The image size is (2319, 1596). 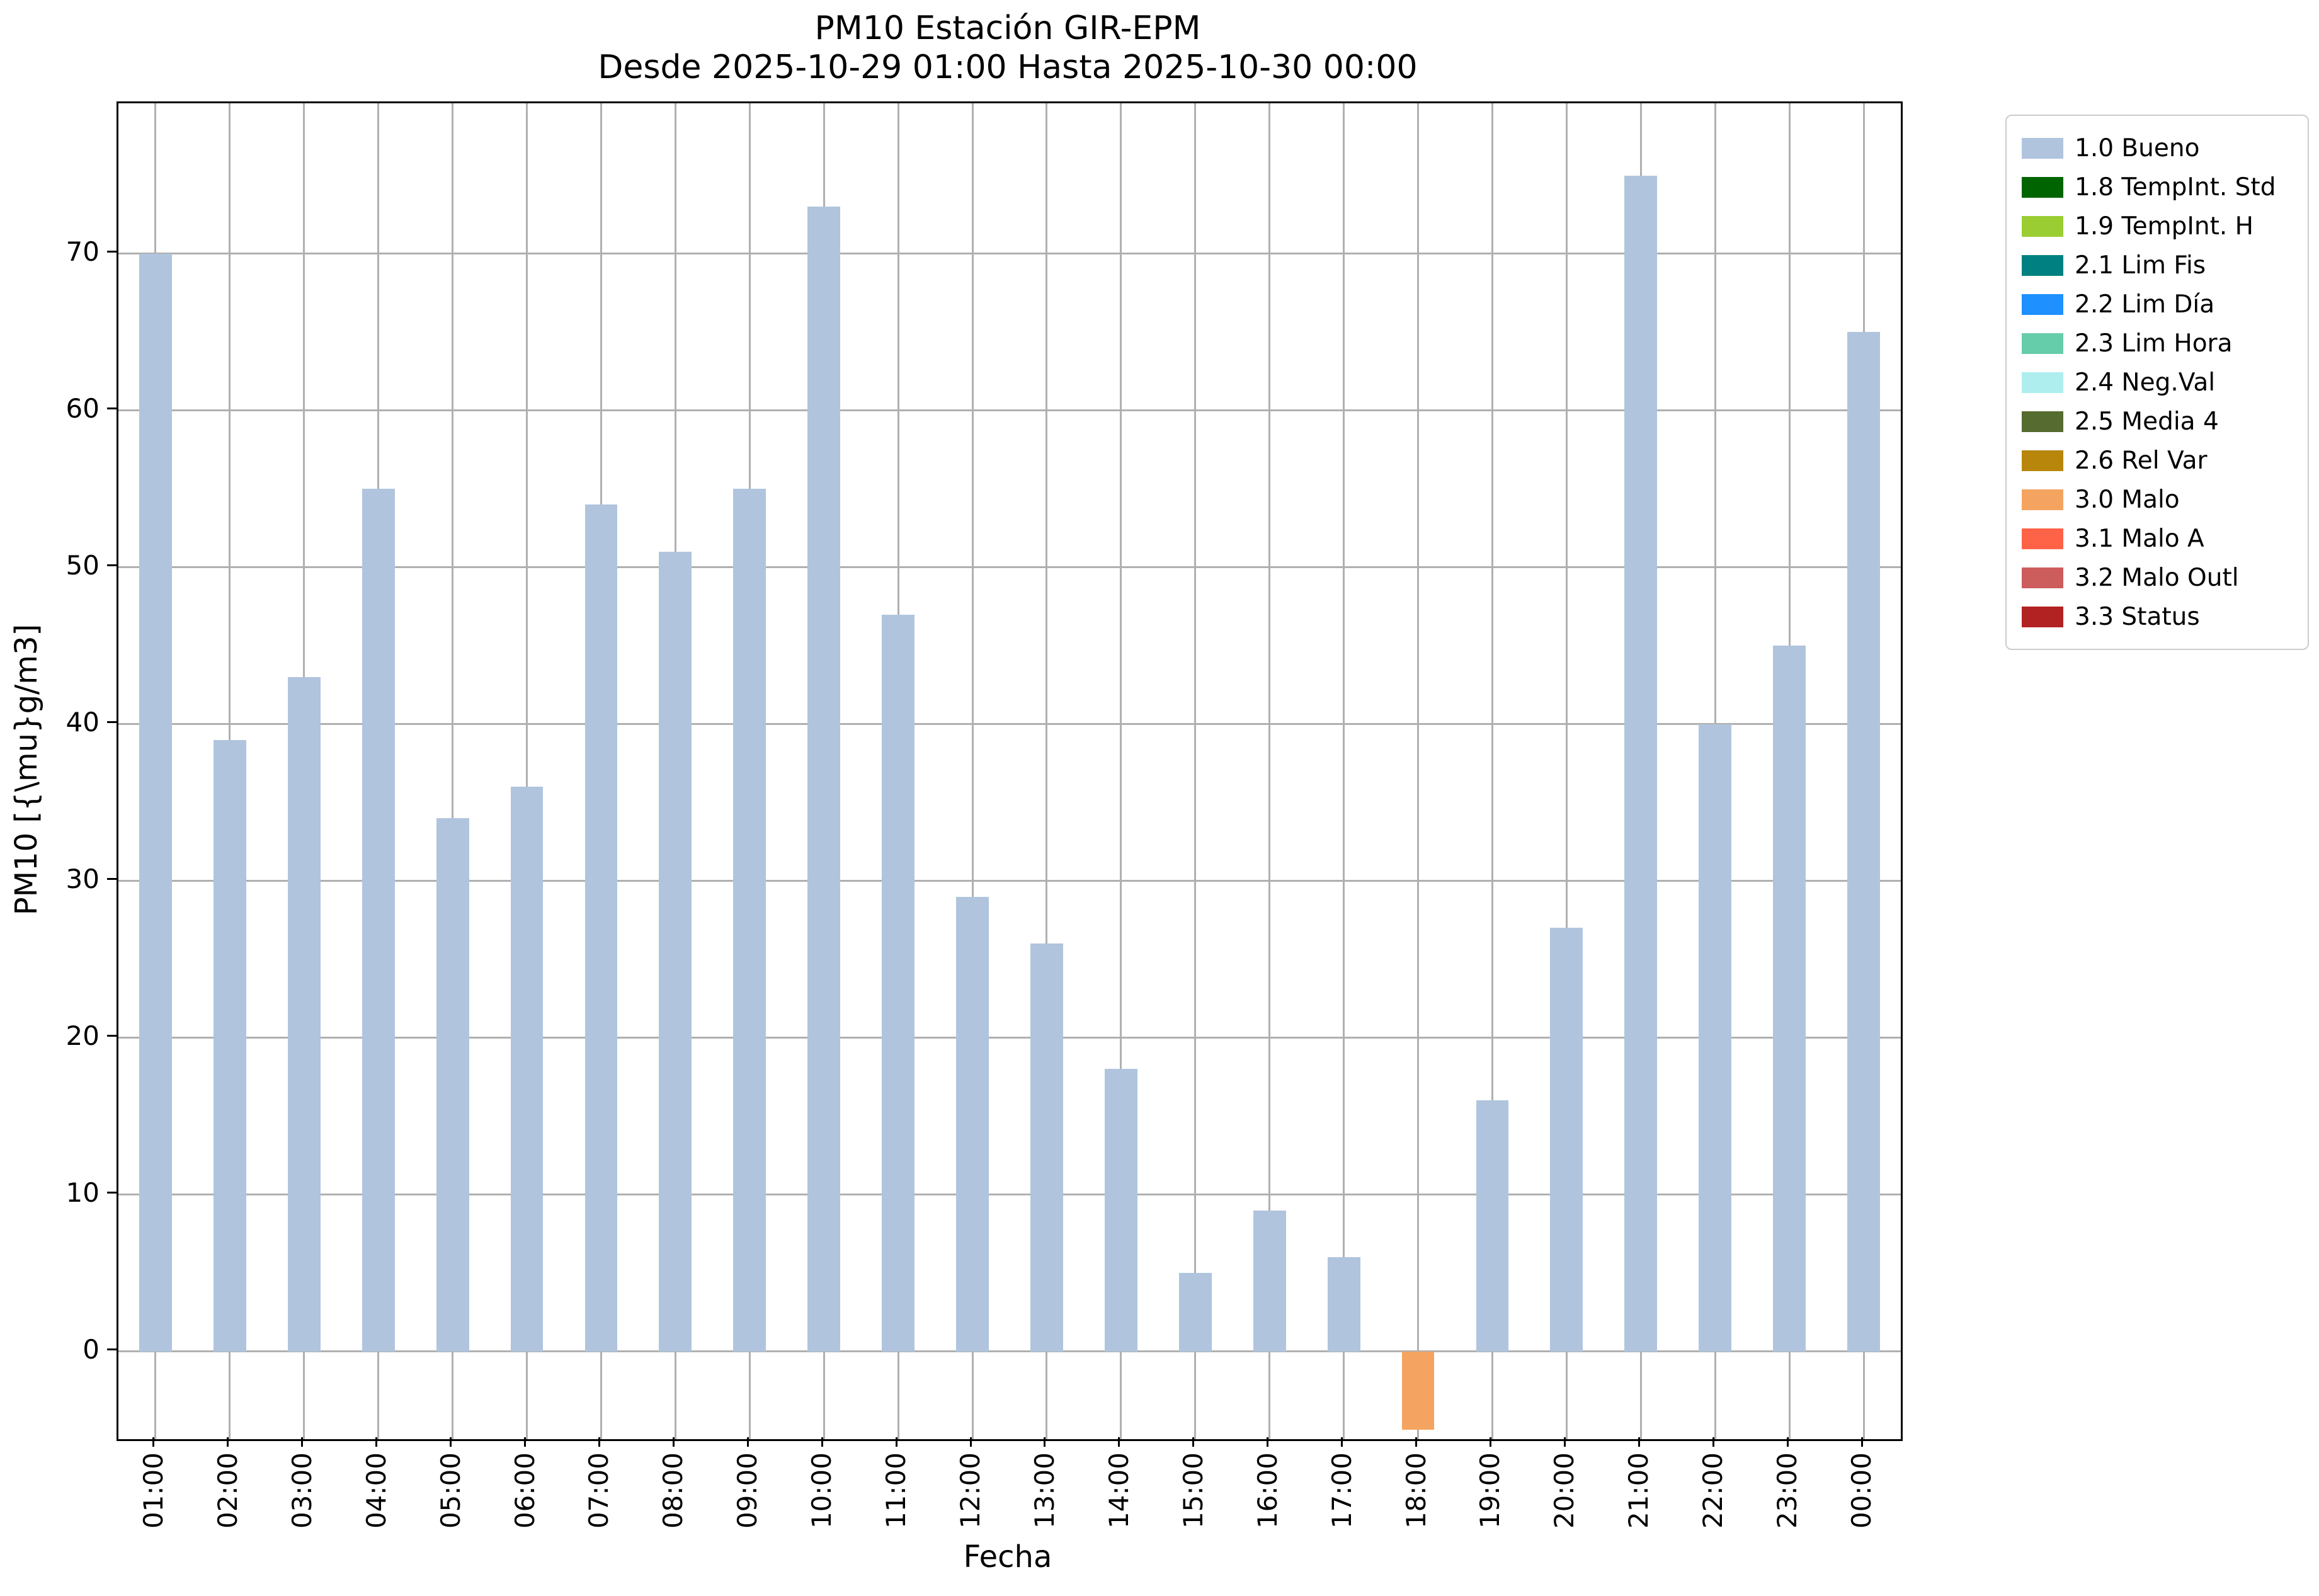 What do you see at coordinates (1490, 1490) in the screenshot?
I see `x-tick-label: 19:00` at bounding box center [1490, 1490].